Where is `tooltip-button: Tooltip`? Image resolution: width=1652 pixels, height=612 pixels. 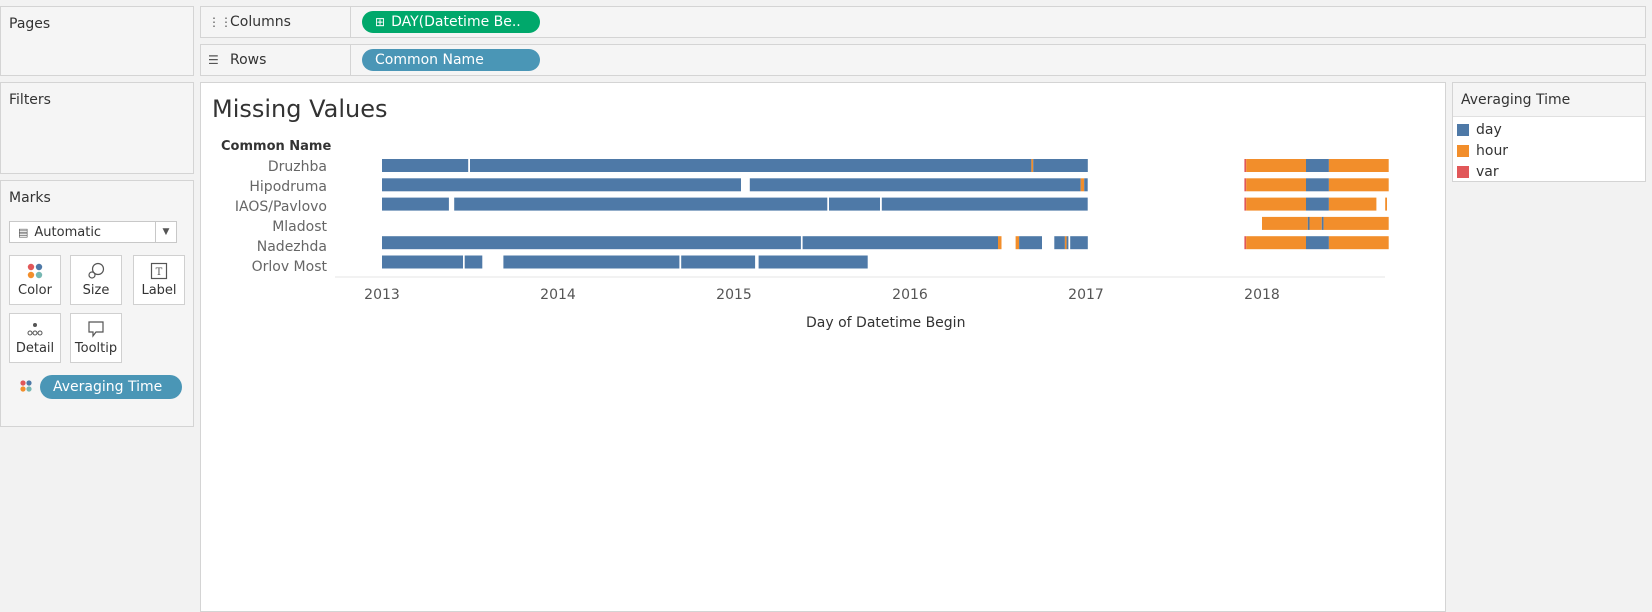
tooltip-button: Tooltip is located at coordinates (96, 338).